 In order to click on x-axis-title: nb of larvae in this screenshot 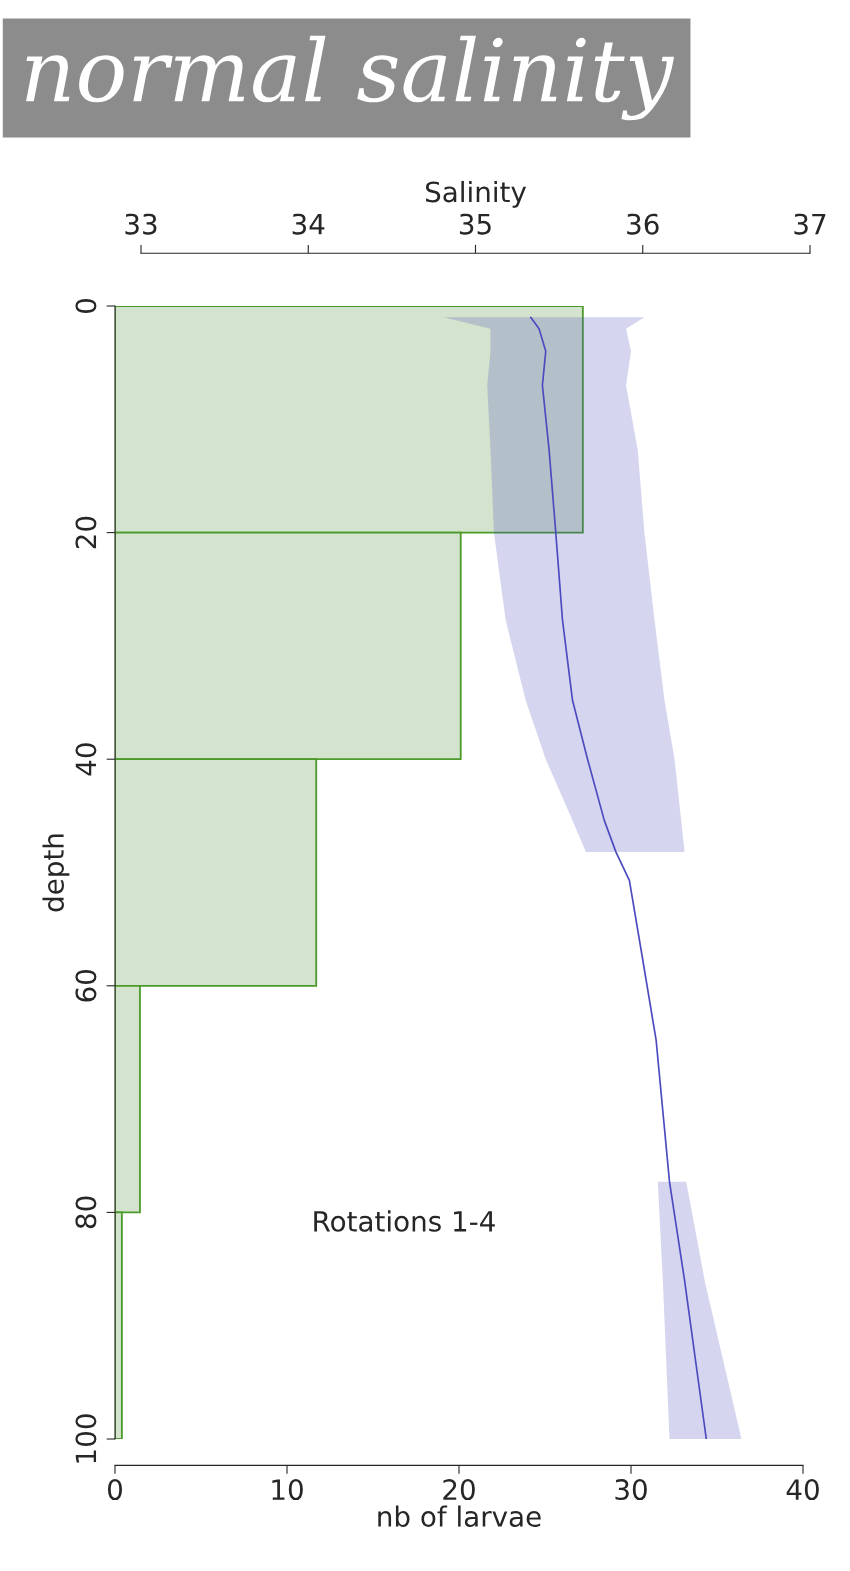, I will do `click(459, 1516)`.